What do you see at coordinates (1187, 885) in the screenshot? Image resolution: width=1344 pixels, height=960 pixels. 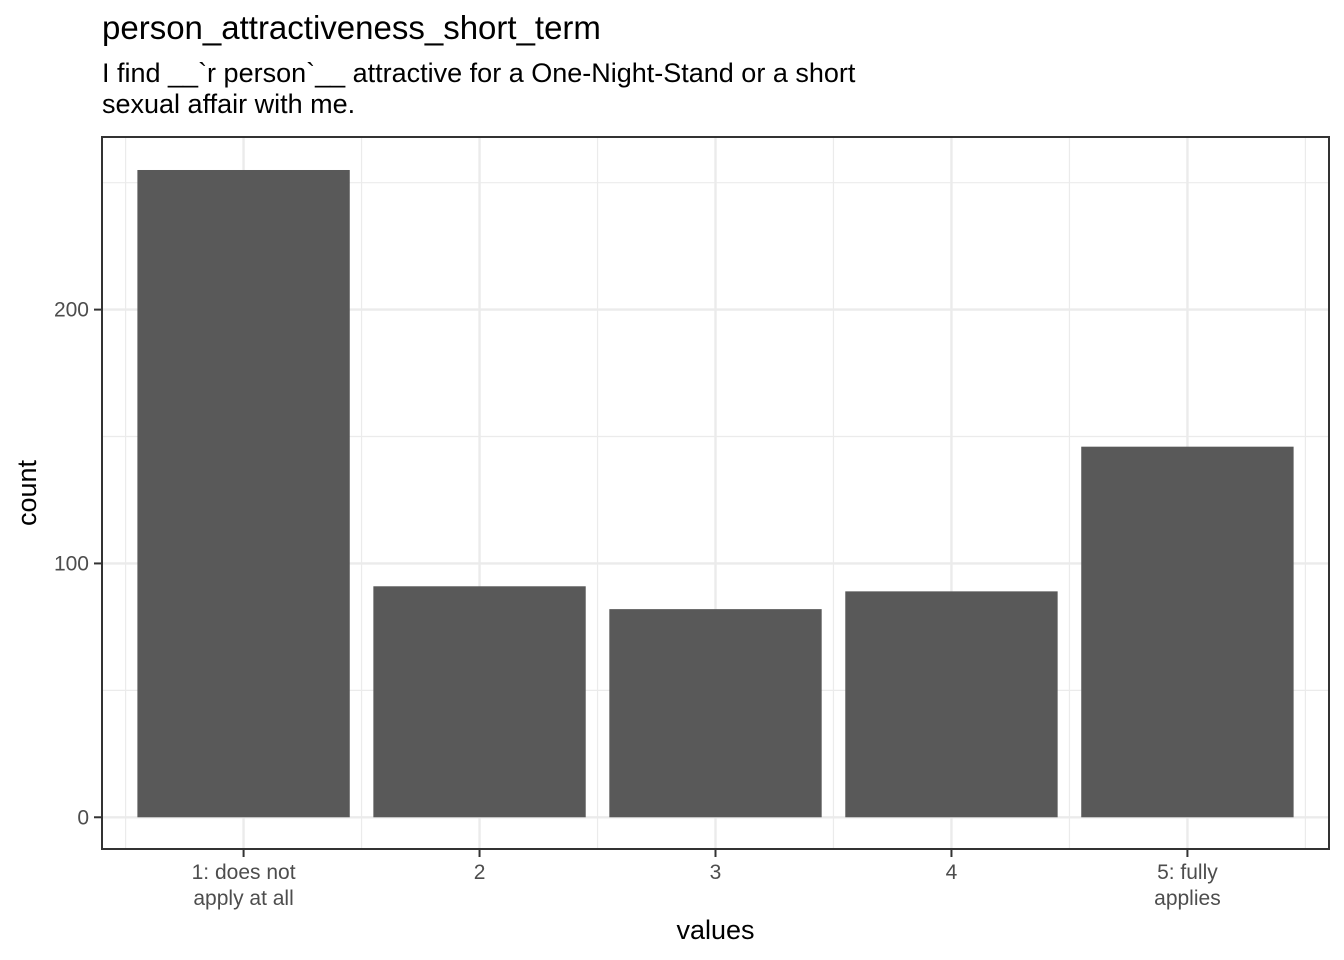 I see `x-tick-label: 5: fully applies` at bounding box center [1187, 885].